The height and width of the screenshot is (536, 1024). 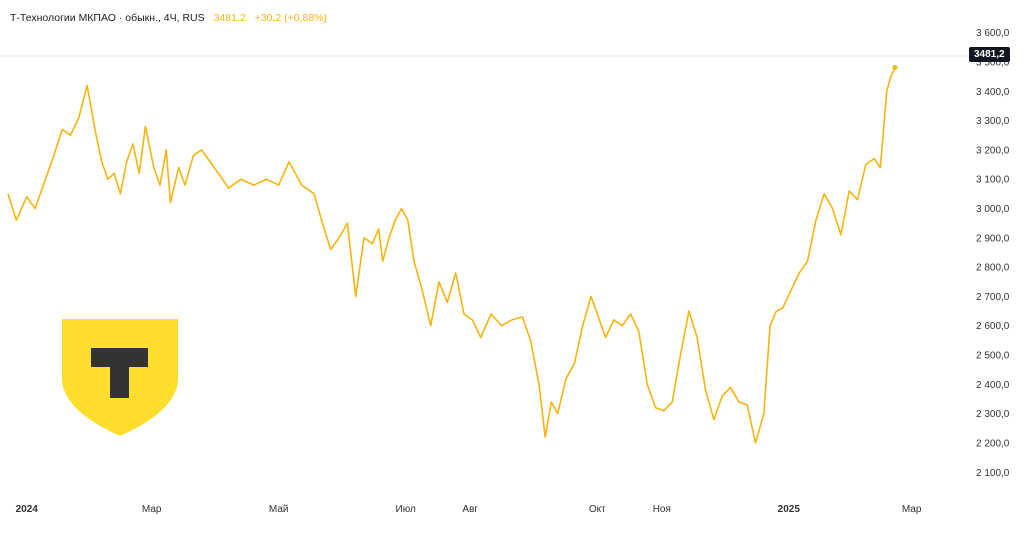 I want to click on header-change: +30,2 (+0,88%), so click(x=290, y=18).